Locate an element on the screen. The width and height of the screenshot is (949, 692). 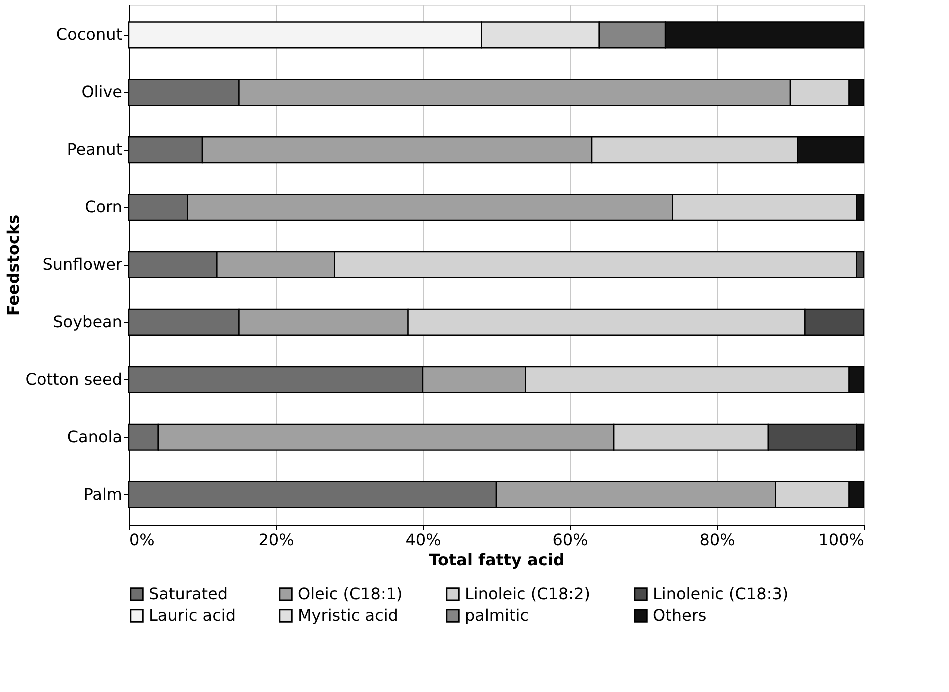
y-tick-label: Coconut is located at coordinates (89, 34).